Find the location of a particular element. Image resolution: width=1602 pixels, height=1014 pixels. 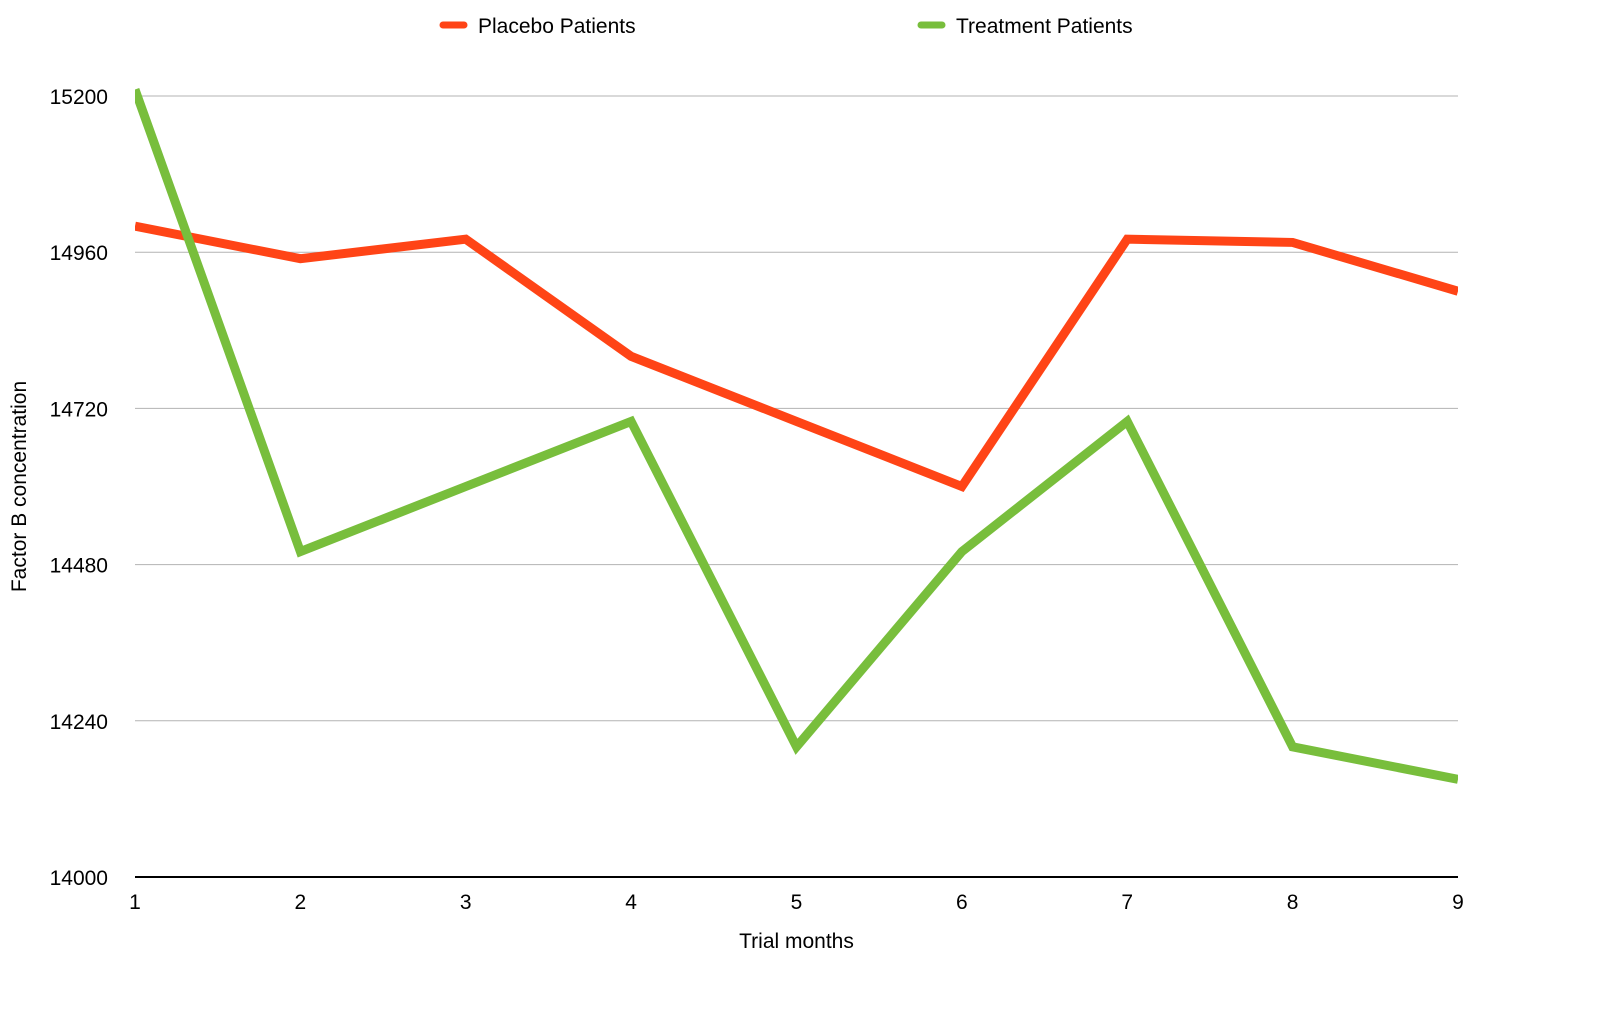

legend-label: Treatment Patients is located at coordinates (1044, 26).